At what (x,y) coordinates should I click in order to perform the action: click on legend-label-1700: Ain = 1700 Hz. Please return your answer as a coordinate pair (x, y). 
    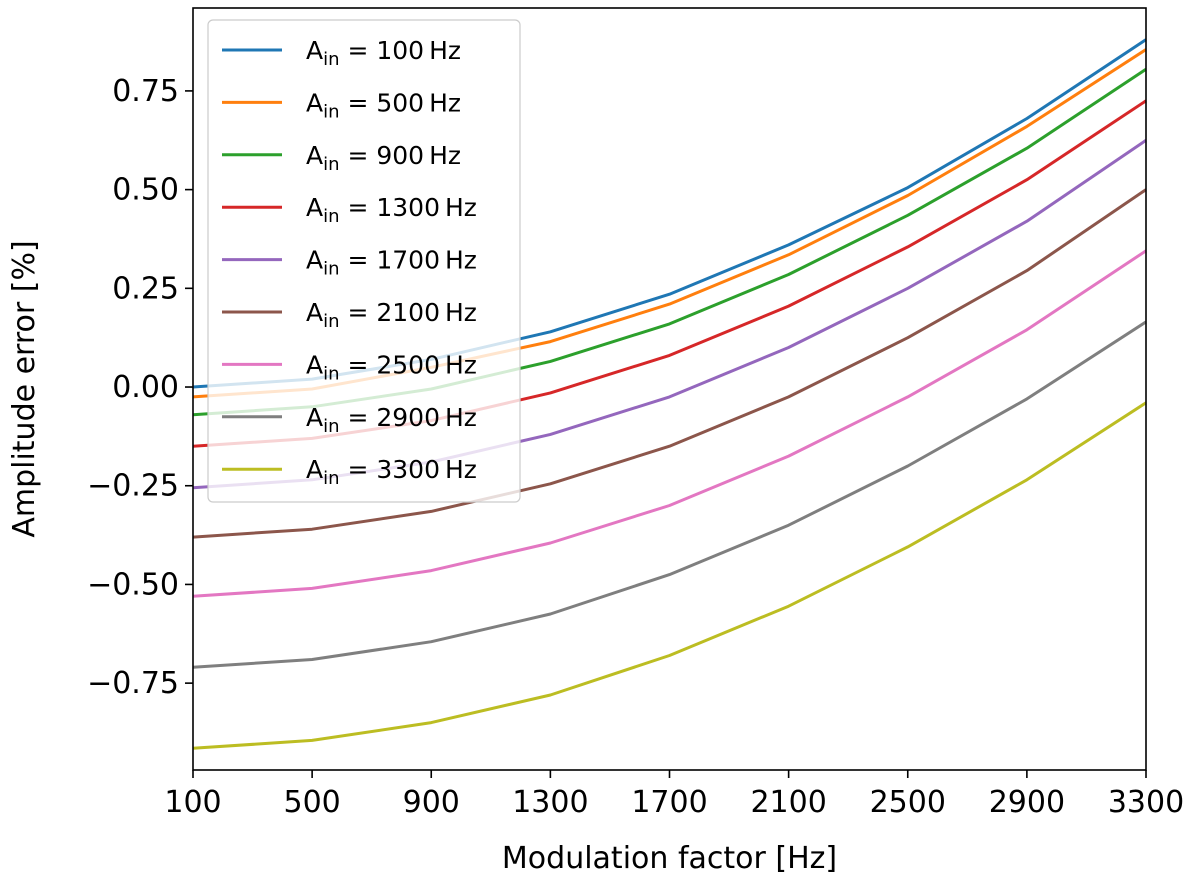
    Looking at the image, I should click on (391, 263).